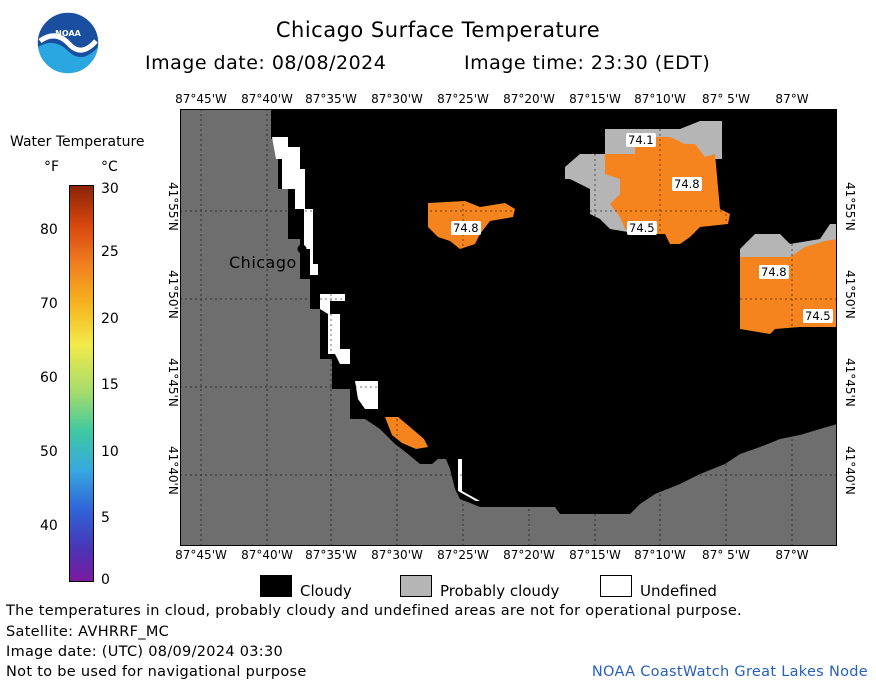  Describe the element at coordinates (88, 632) in the screenshot. I see `footer-satellite: Satellite: AVHRRF_MC` at that location.